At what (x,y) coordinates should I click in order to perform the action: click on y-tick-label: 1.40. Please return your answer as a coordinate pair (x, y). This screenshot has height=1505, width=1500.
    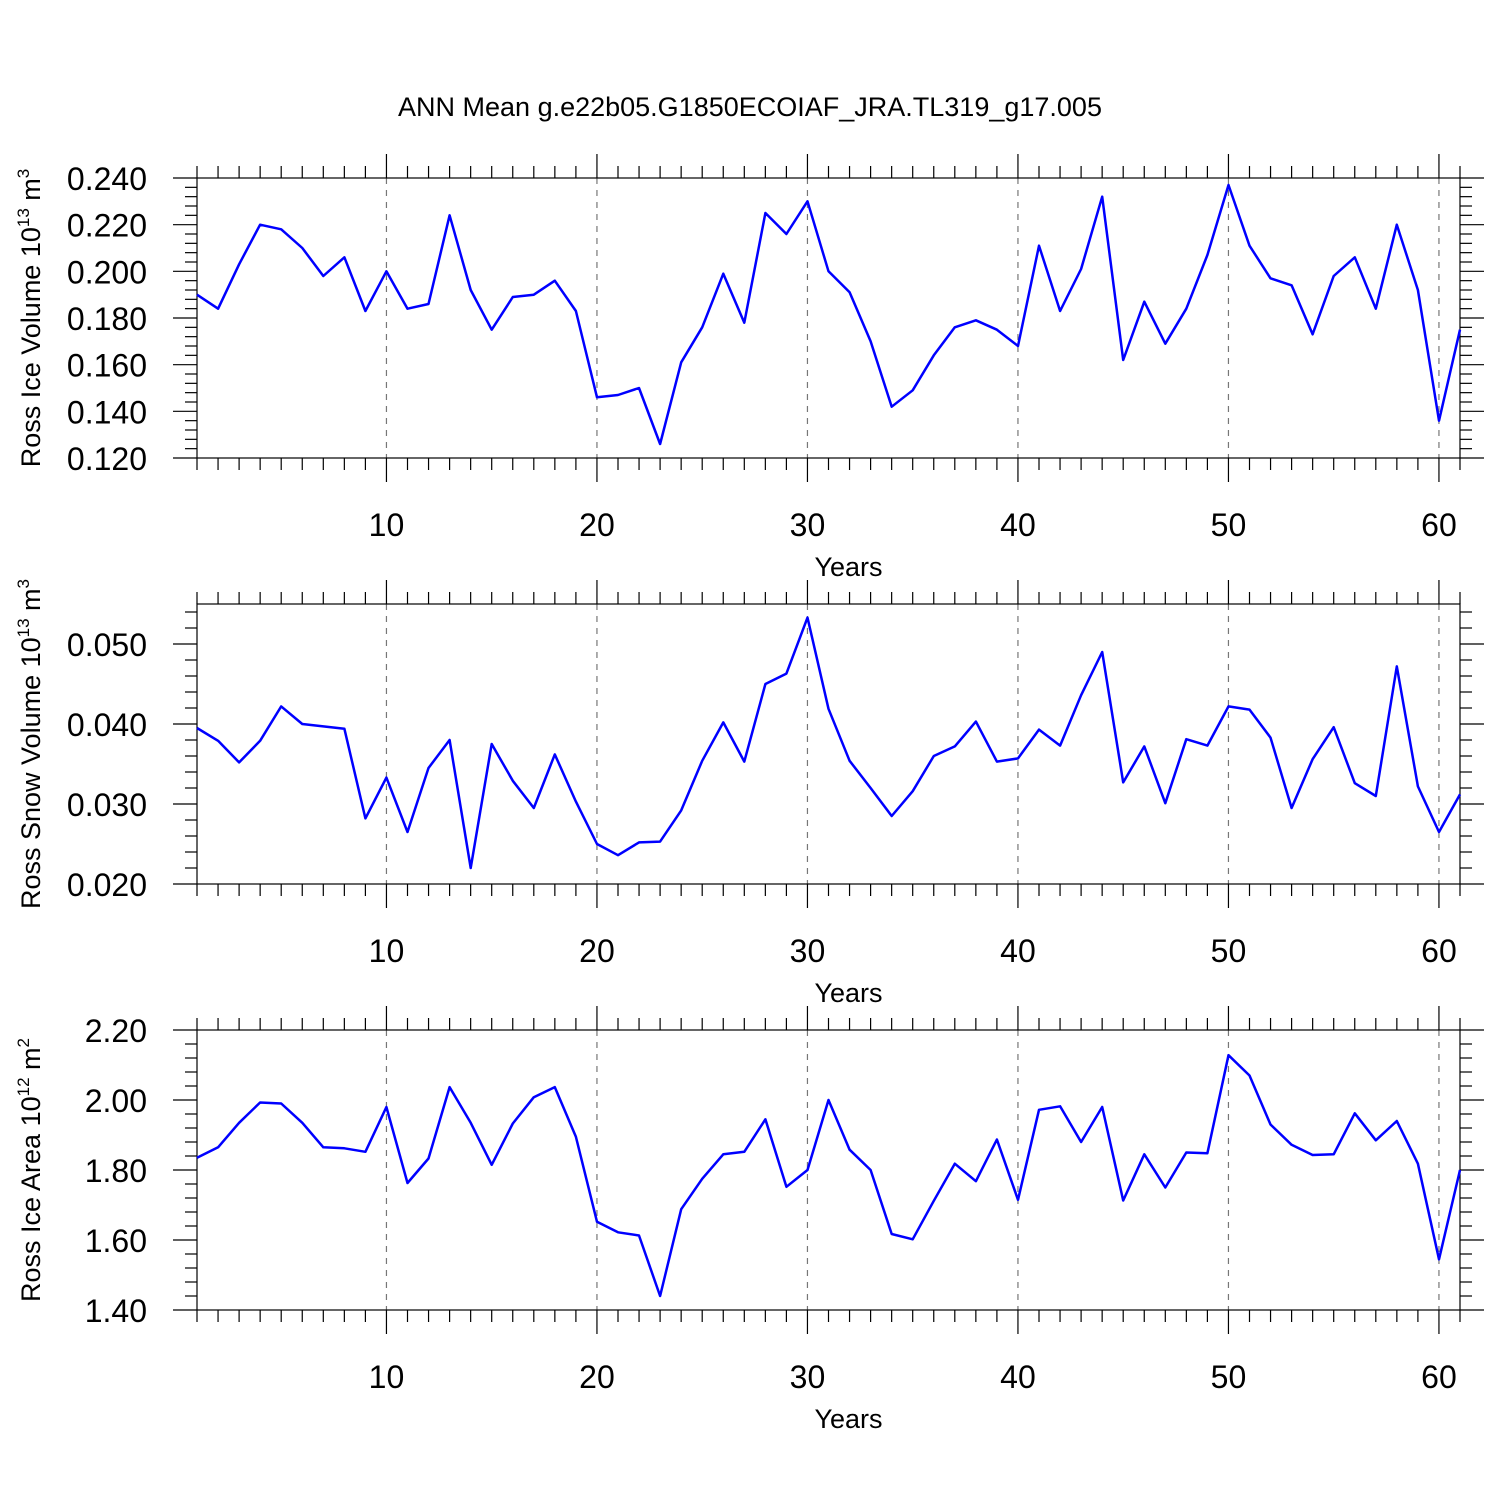
    Looking at the image, I should click on (116, 1311).